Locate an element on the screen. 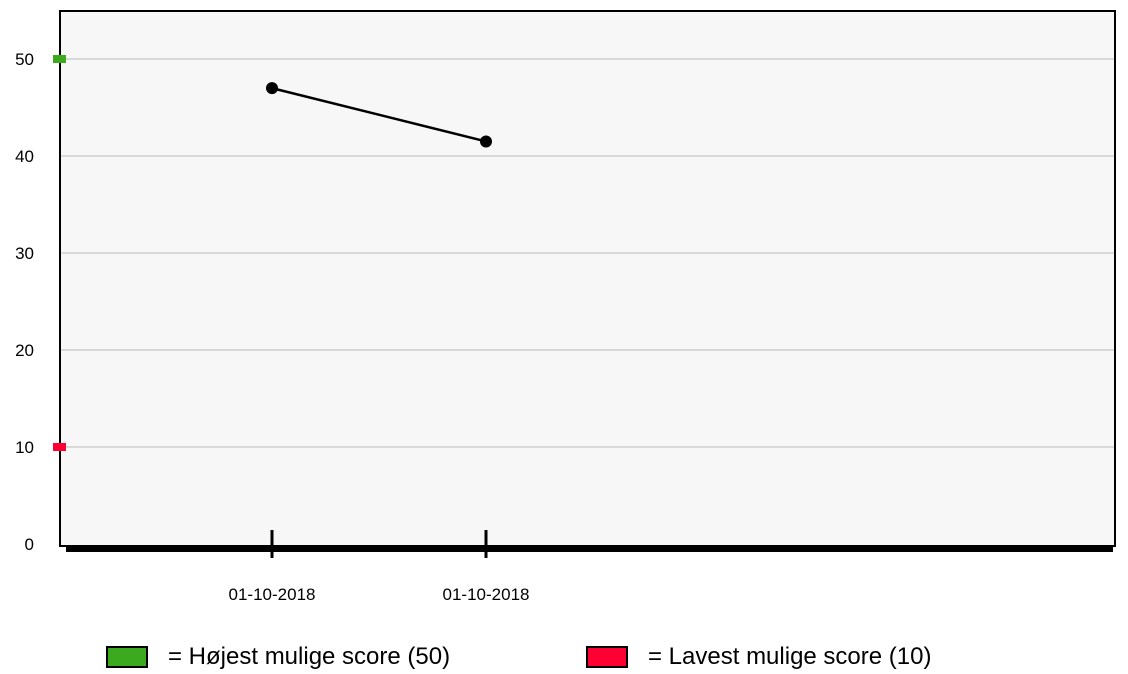  y-tick-label-20: 20 is located at coordinates (24, 350).